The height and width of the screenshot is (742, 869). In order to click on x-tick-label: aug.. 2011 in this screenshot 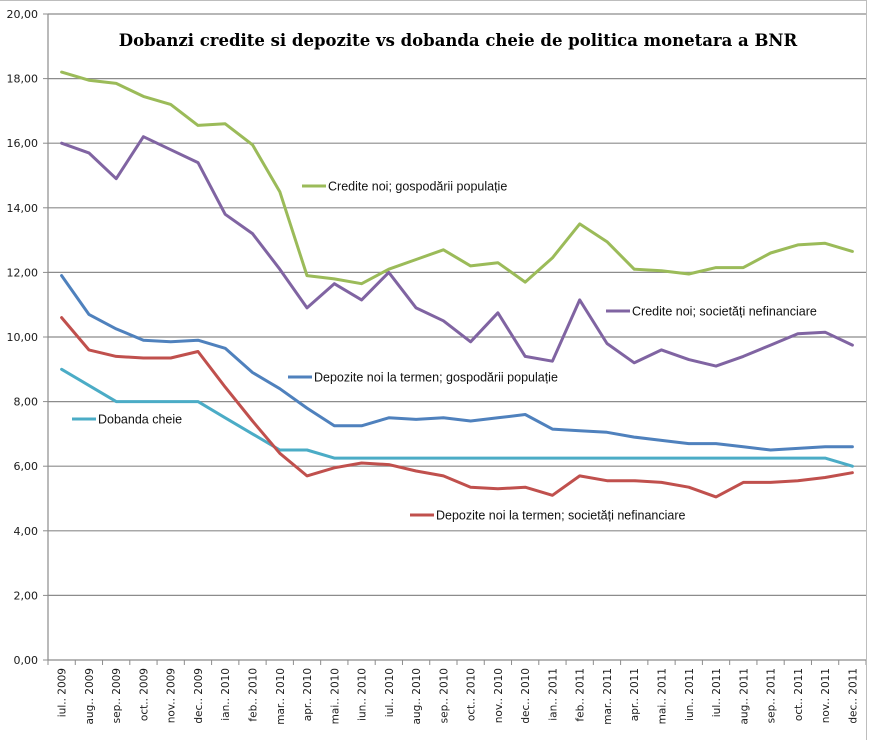, I will do `click(744, 696)`.